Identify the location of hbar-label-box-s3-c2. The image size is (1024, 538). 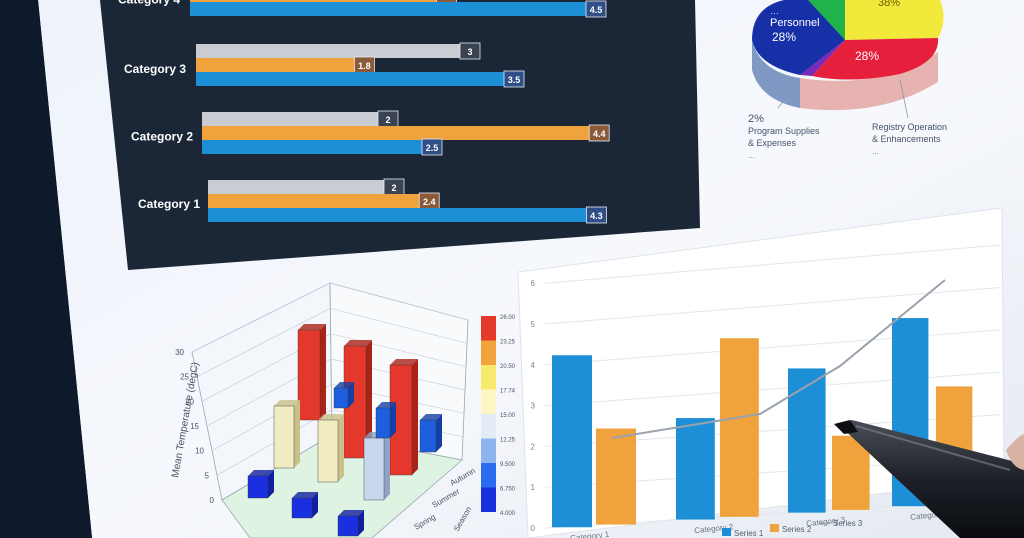
(432, 147).